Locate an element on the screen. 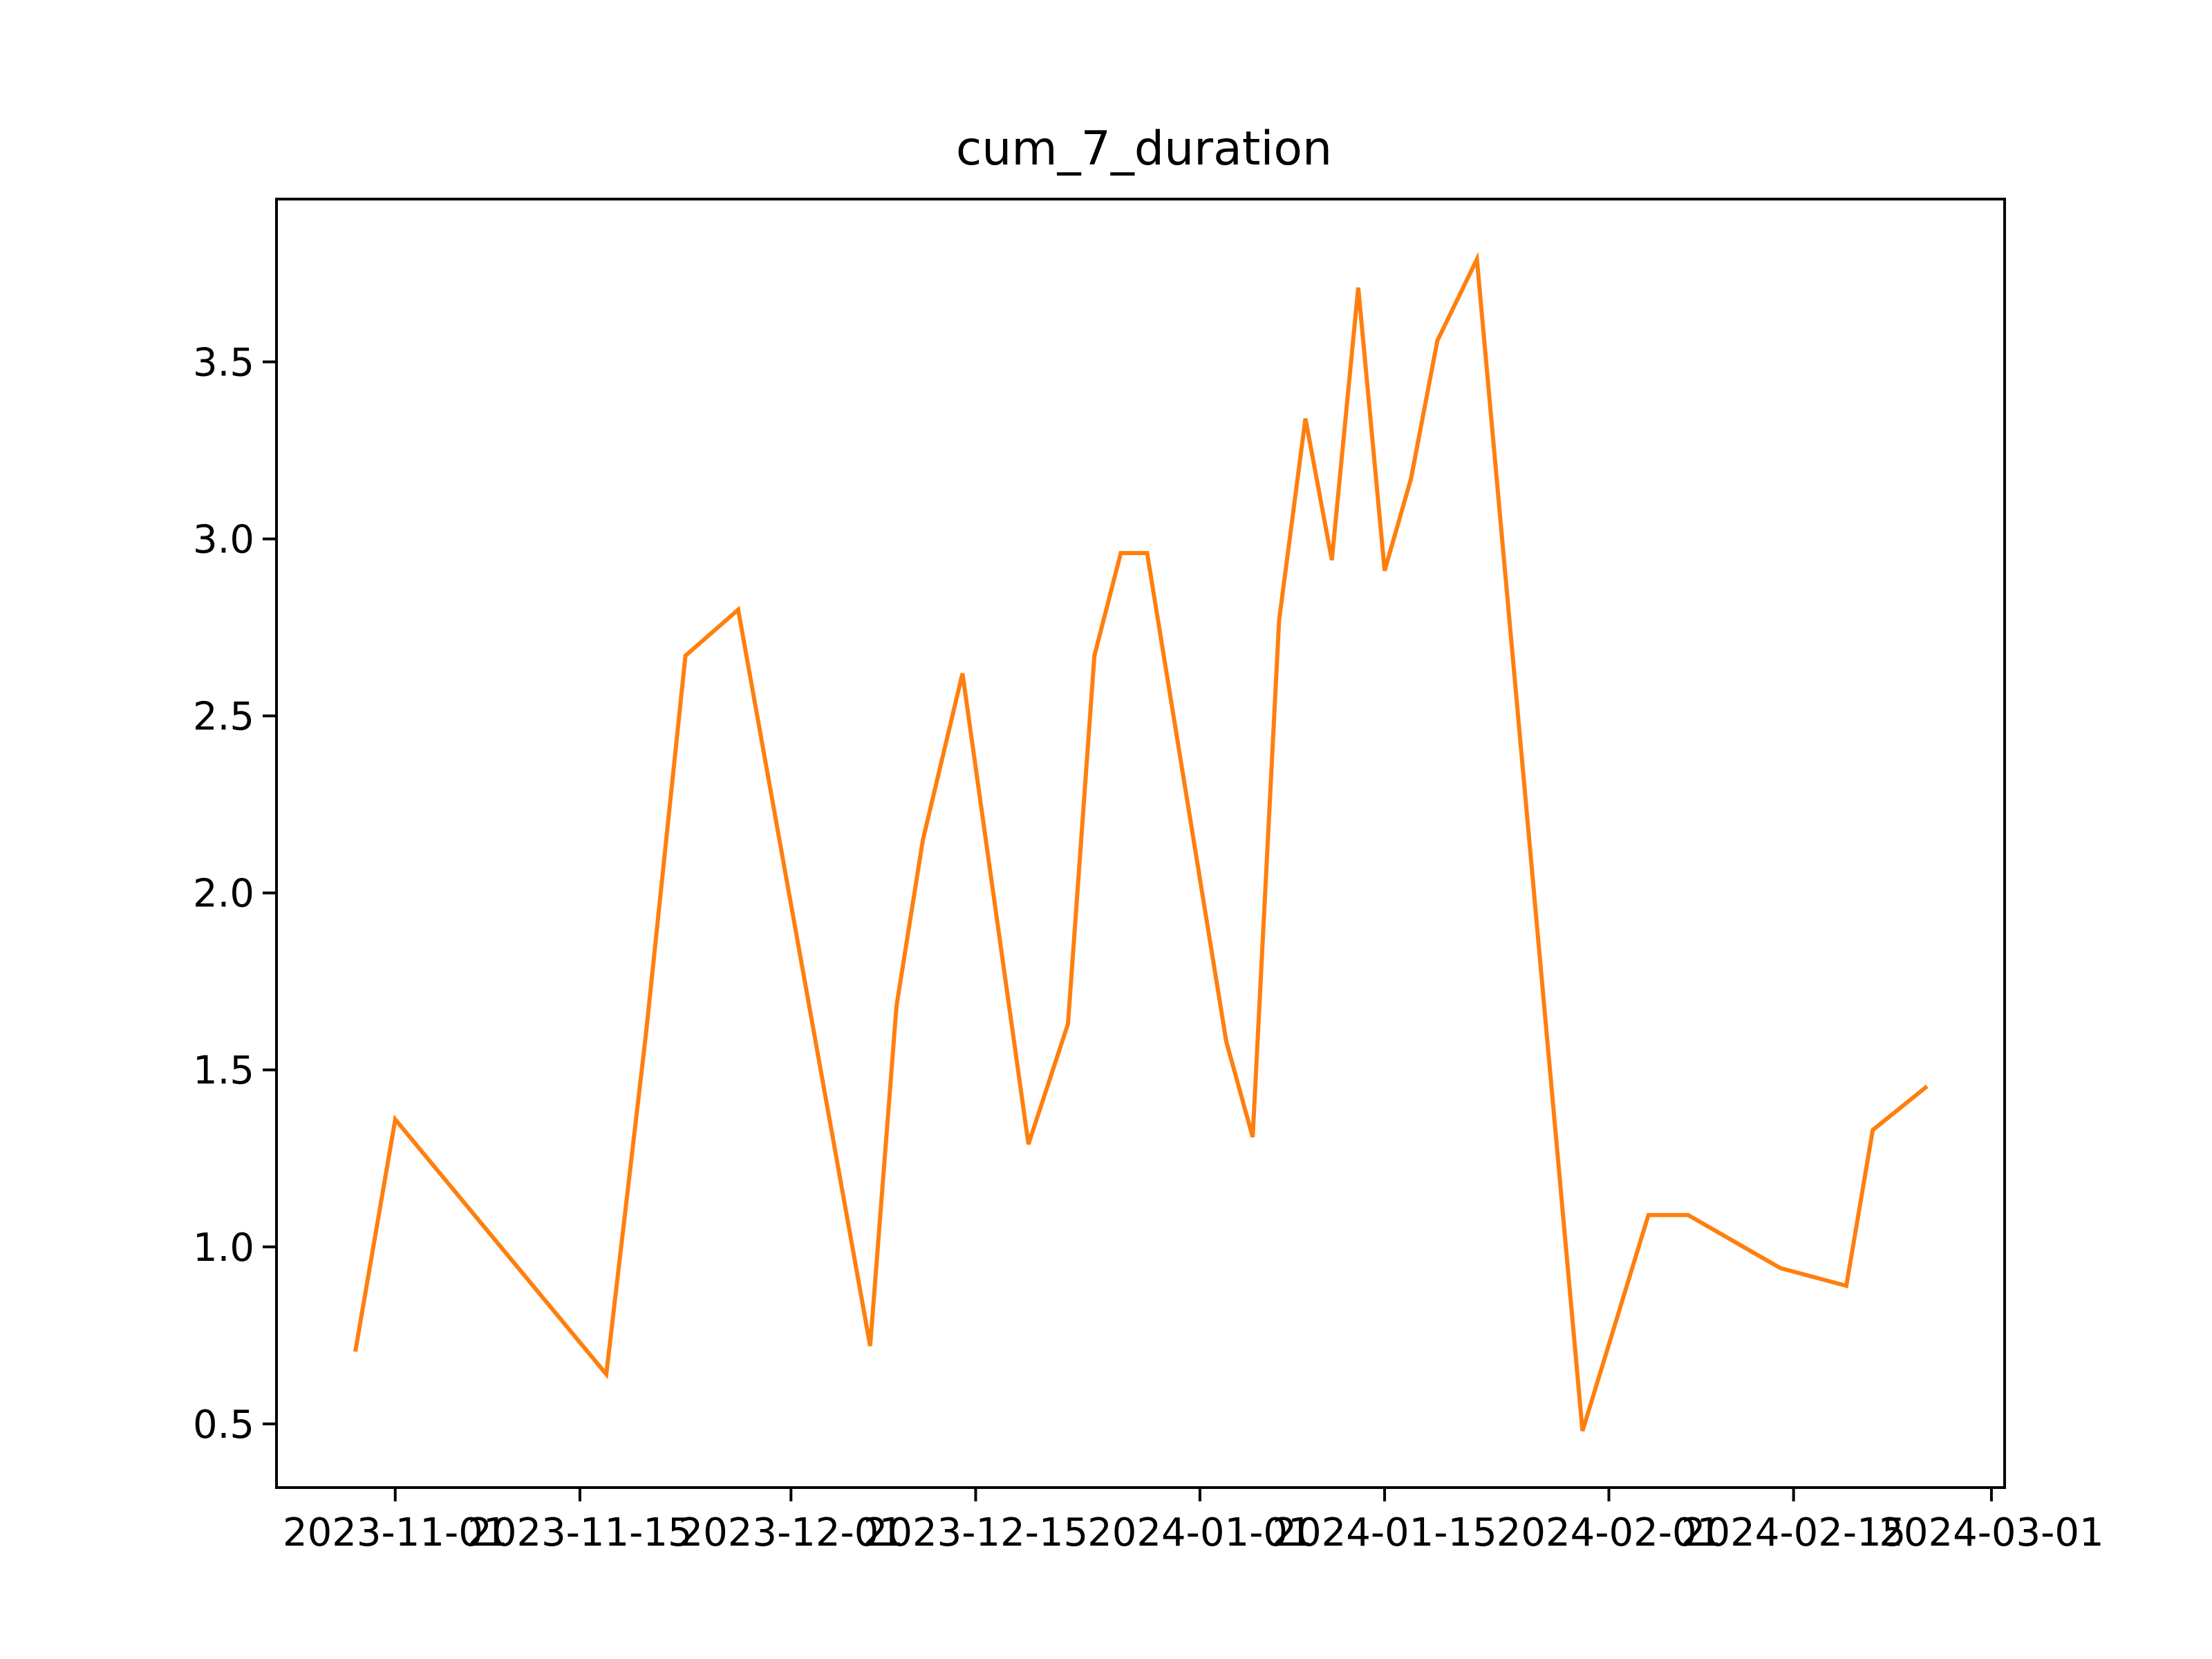 The height and width of the screenshot is (1659, 2212). x-tick-label: 2024-03-01 is located at coordinates (1991, 1532).